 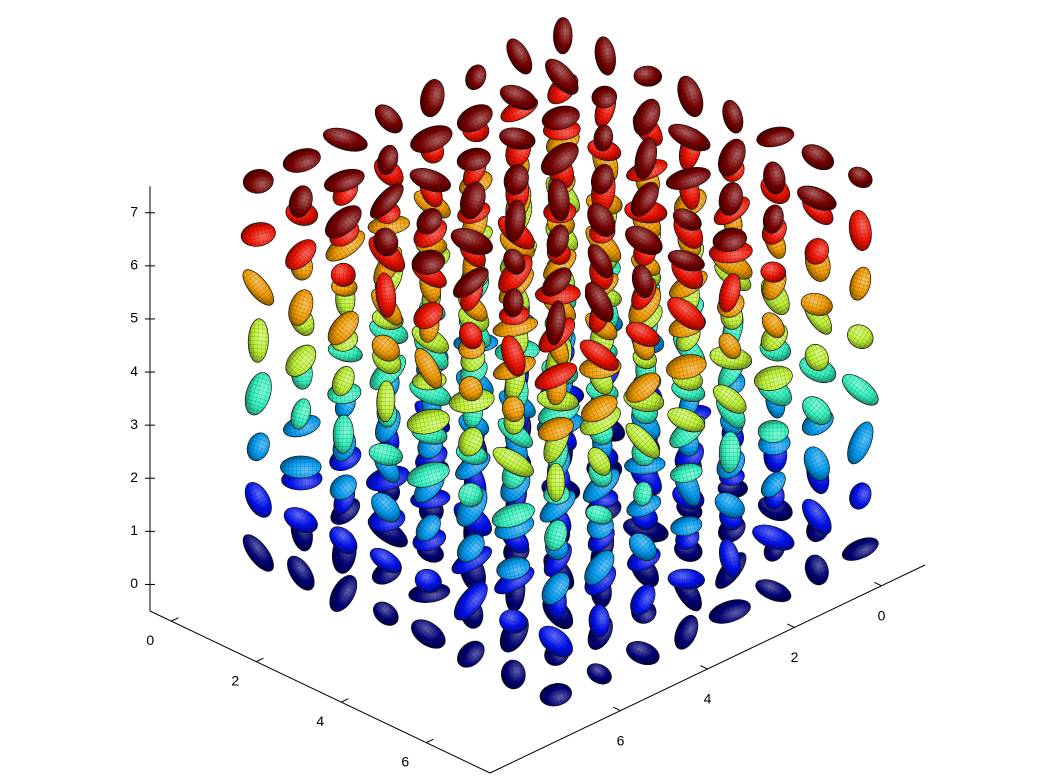 What do you see at coordinates (134, 424) in the screenshot?
I see `z-tick-label: 3` at bounding box center [134, 424].